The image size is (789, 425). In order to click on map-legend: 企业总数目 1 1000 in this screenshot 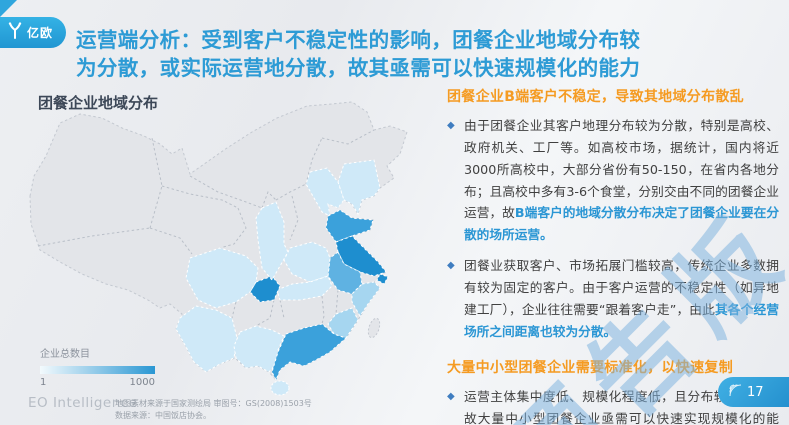, I will do `click(105, 366)`.